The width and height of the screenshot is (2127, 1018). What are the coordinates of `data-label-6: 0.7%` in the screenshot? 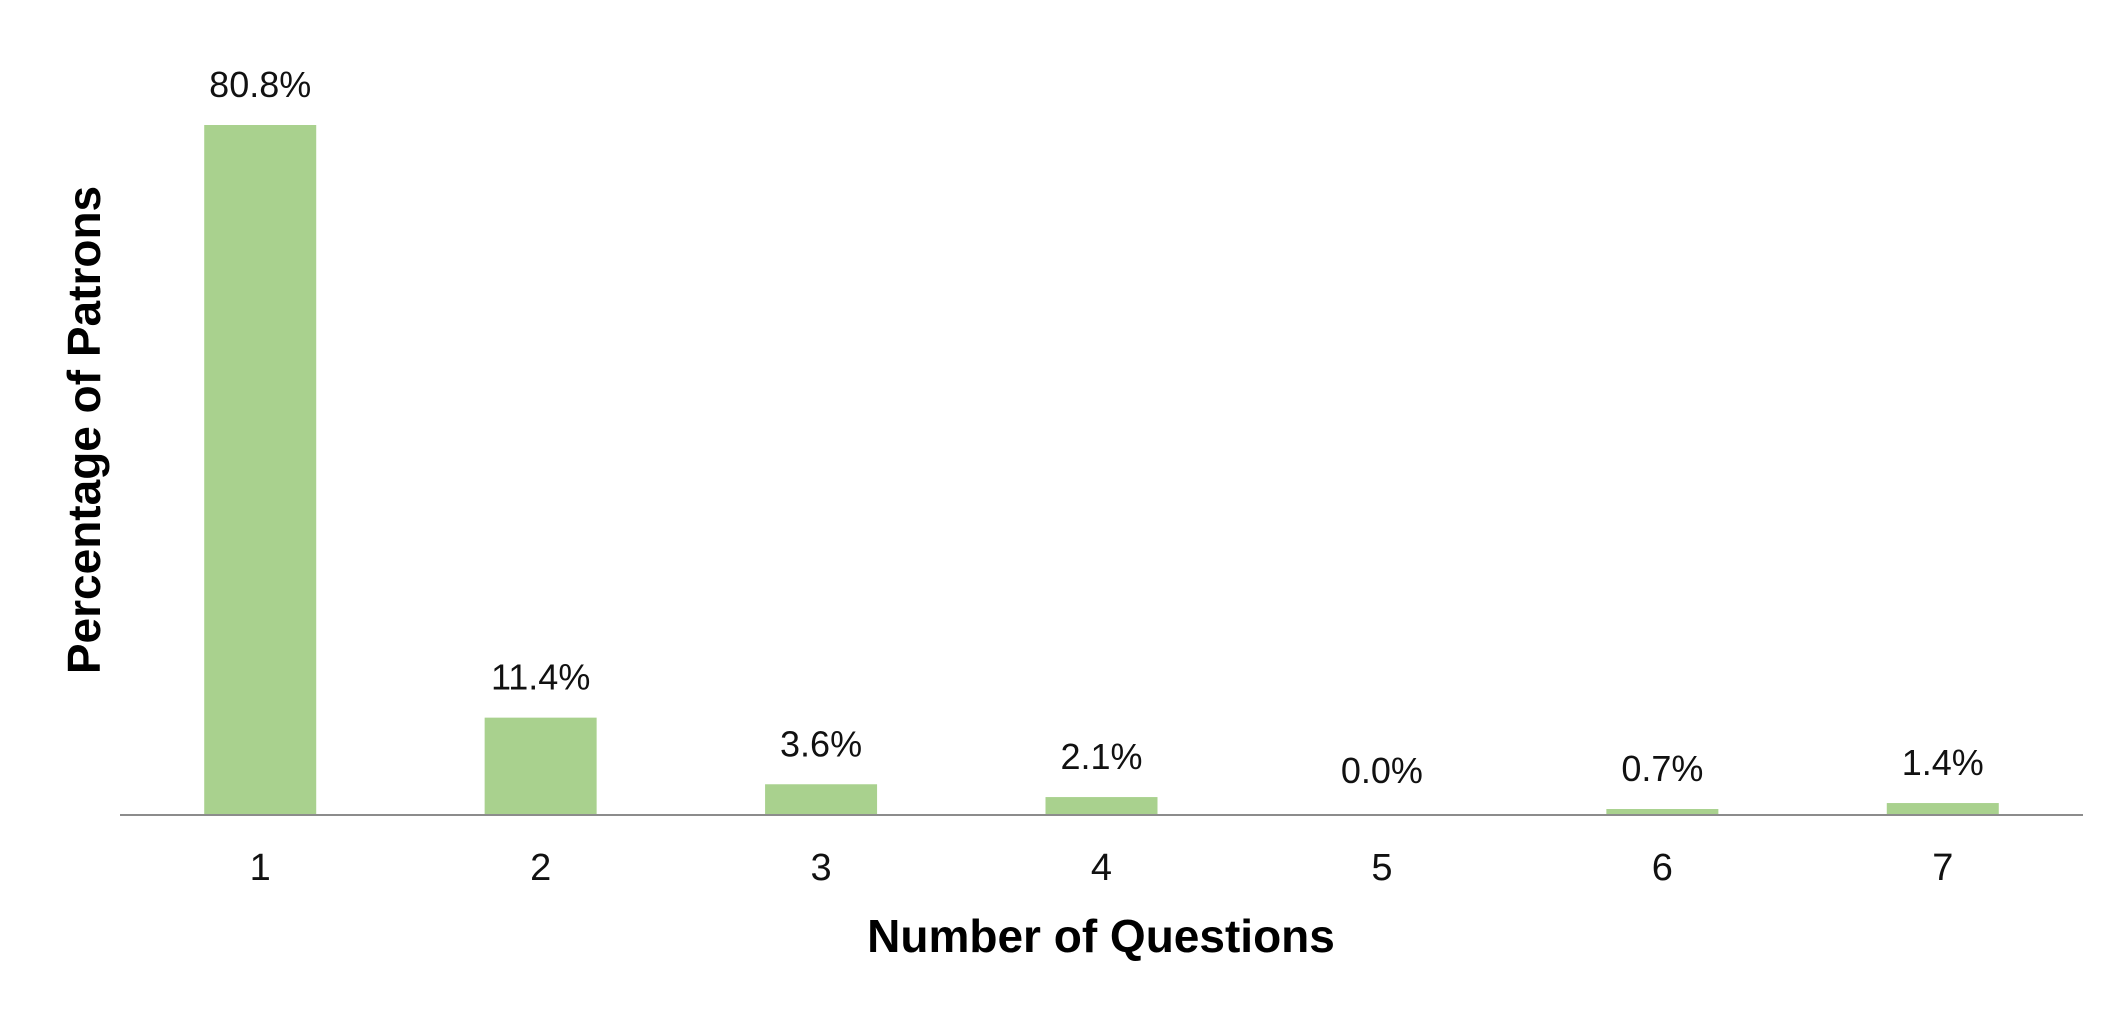 It's located at (1662, 768).